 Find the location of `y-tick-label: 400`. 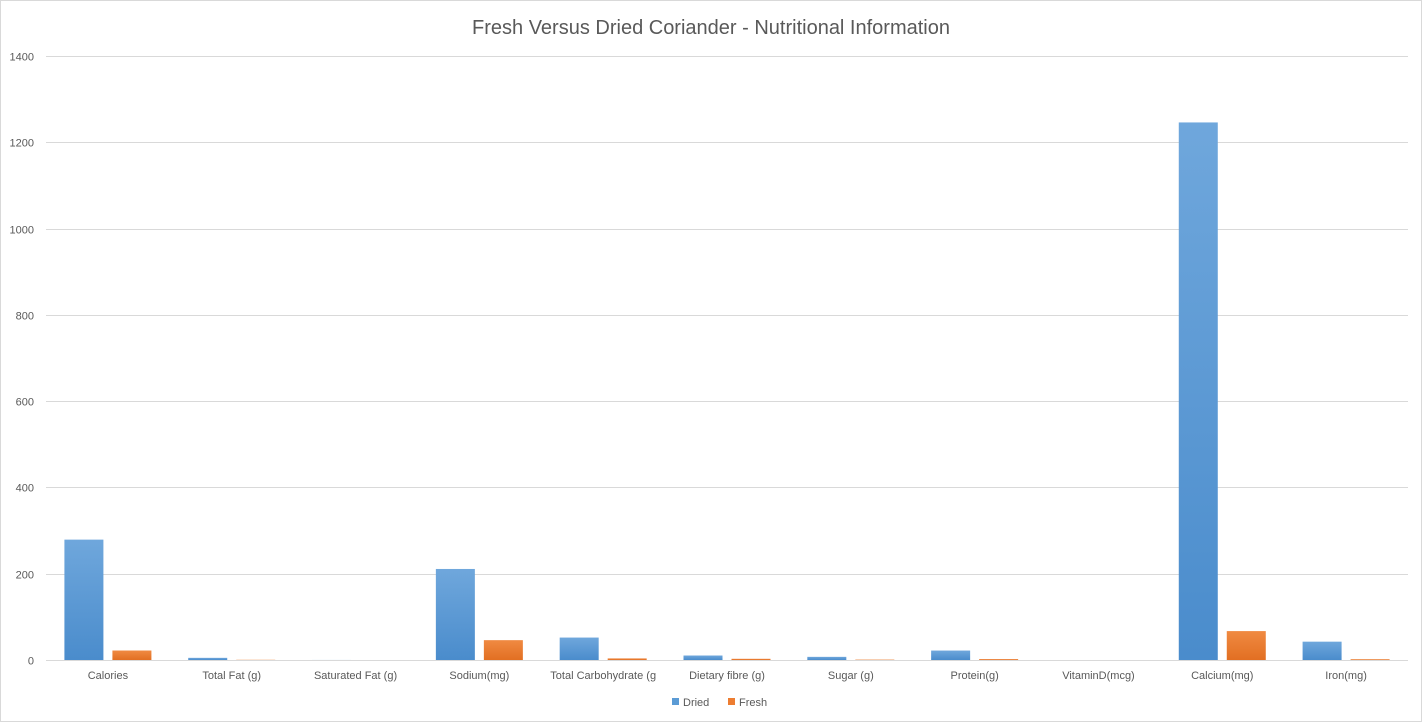

y-tick-label: 400 is located at coordinates (25, 489).